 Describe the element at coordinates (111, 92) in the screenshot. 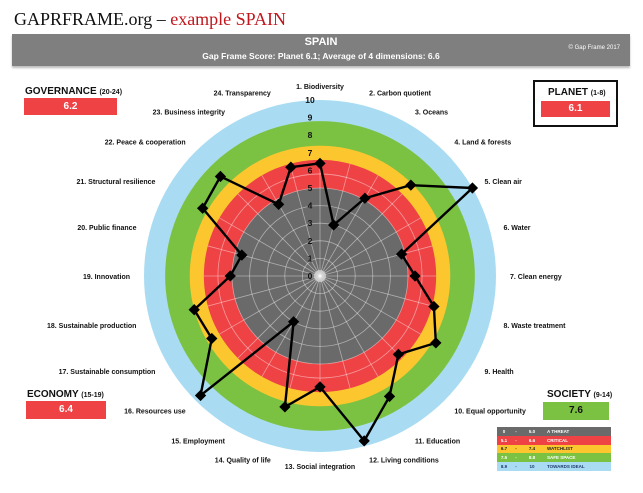

I see `governance-range: (20-24)` at that location.